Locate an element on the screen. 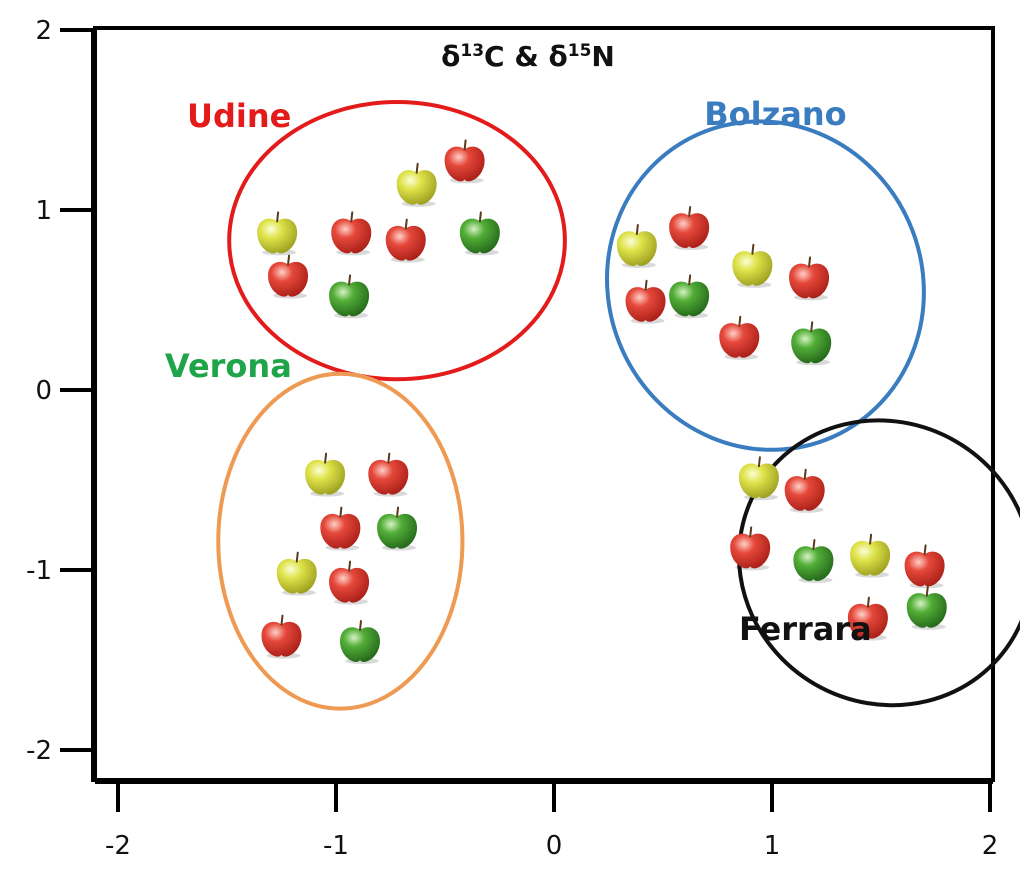 The width and height of the screenshot is (1020, 884). group-label-ferrara: Ferrara is located at coordinates (805, 629).